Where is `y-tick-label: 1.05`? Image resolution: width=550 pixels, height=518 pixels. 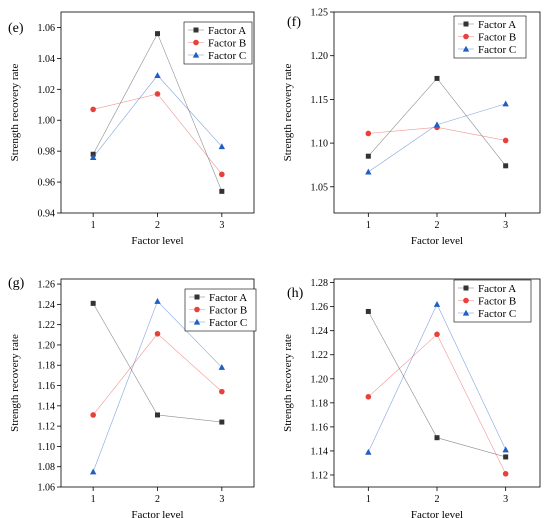 y-tick-label: 1.05 is located at coordinates (320, 187).